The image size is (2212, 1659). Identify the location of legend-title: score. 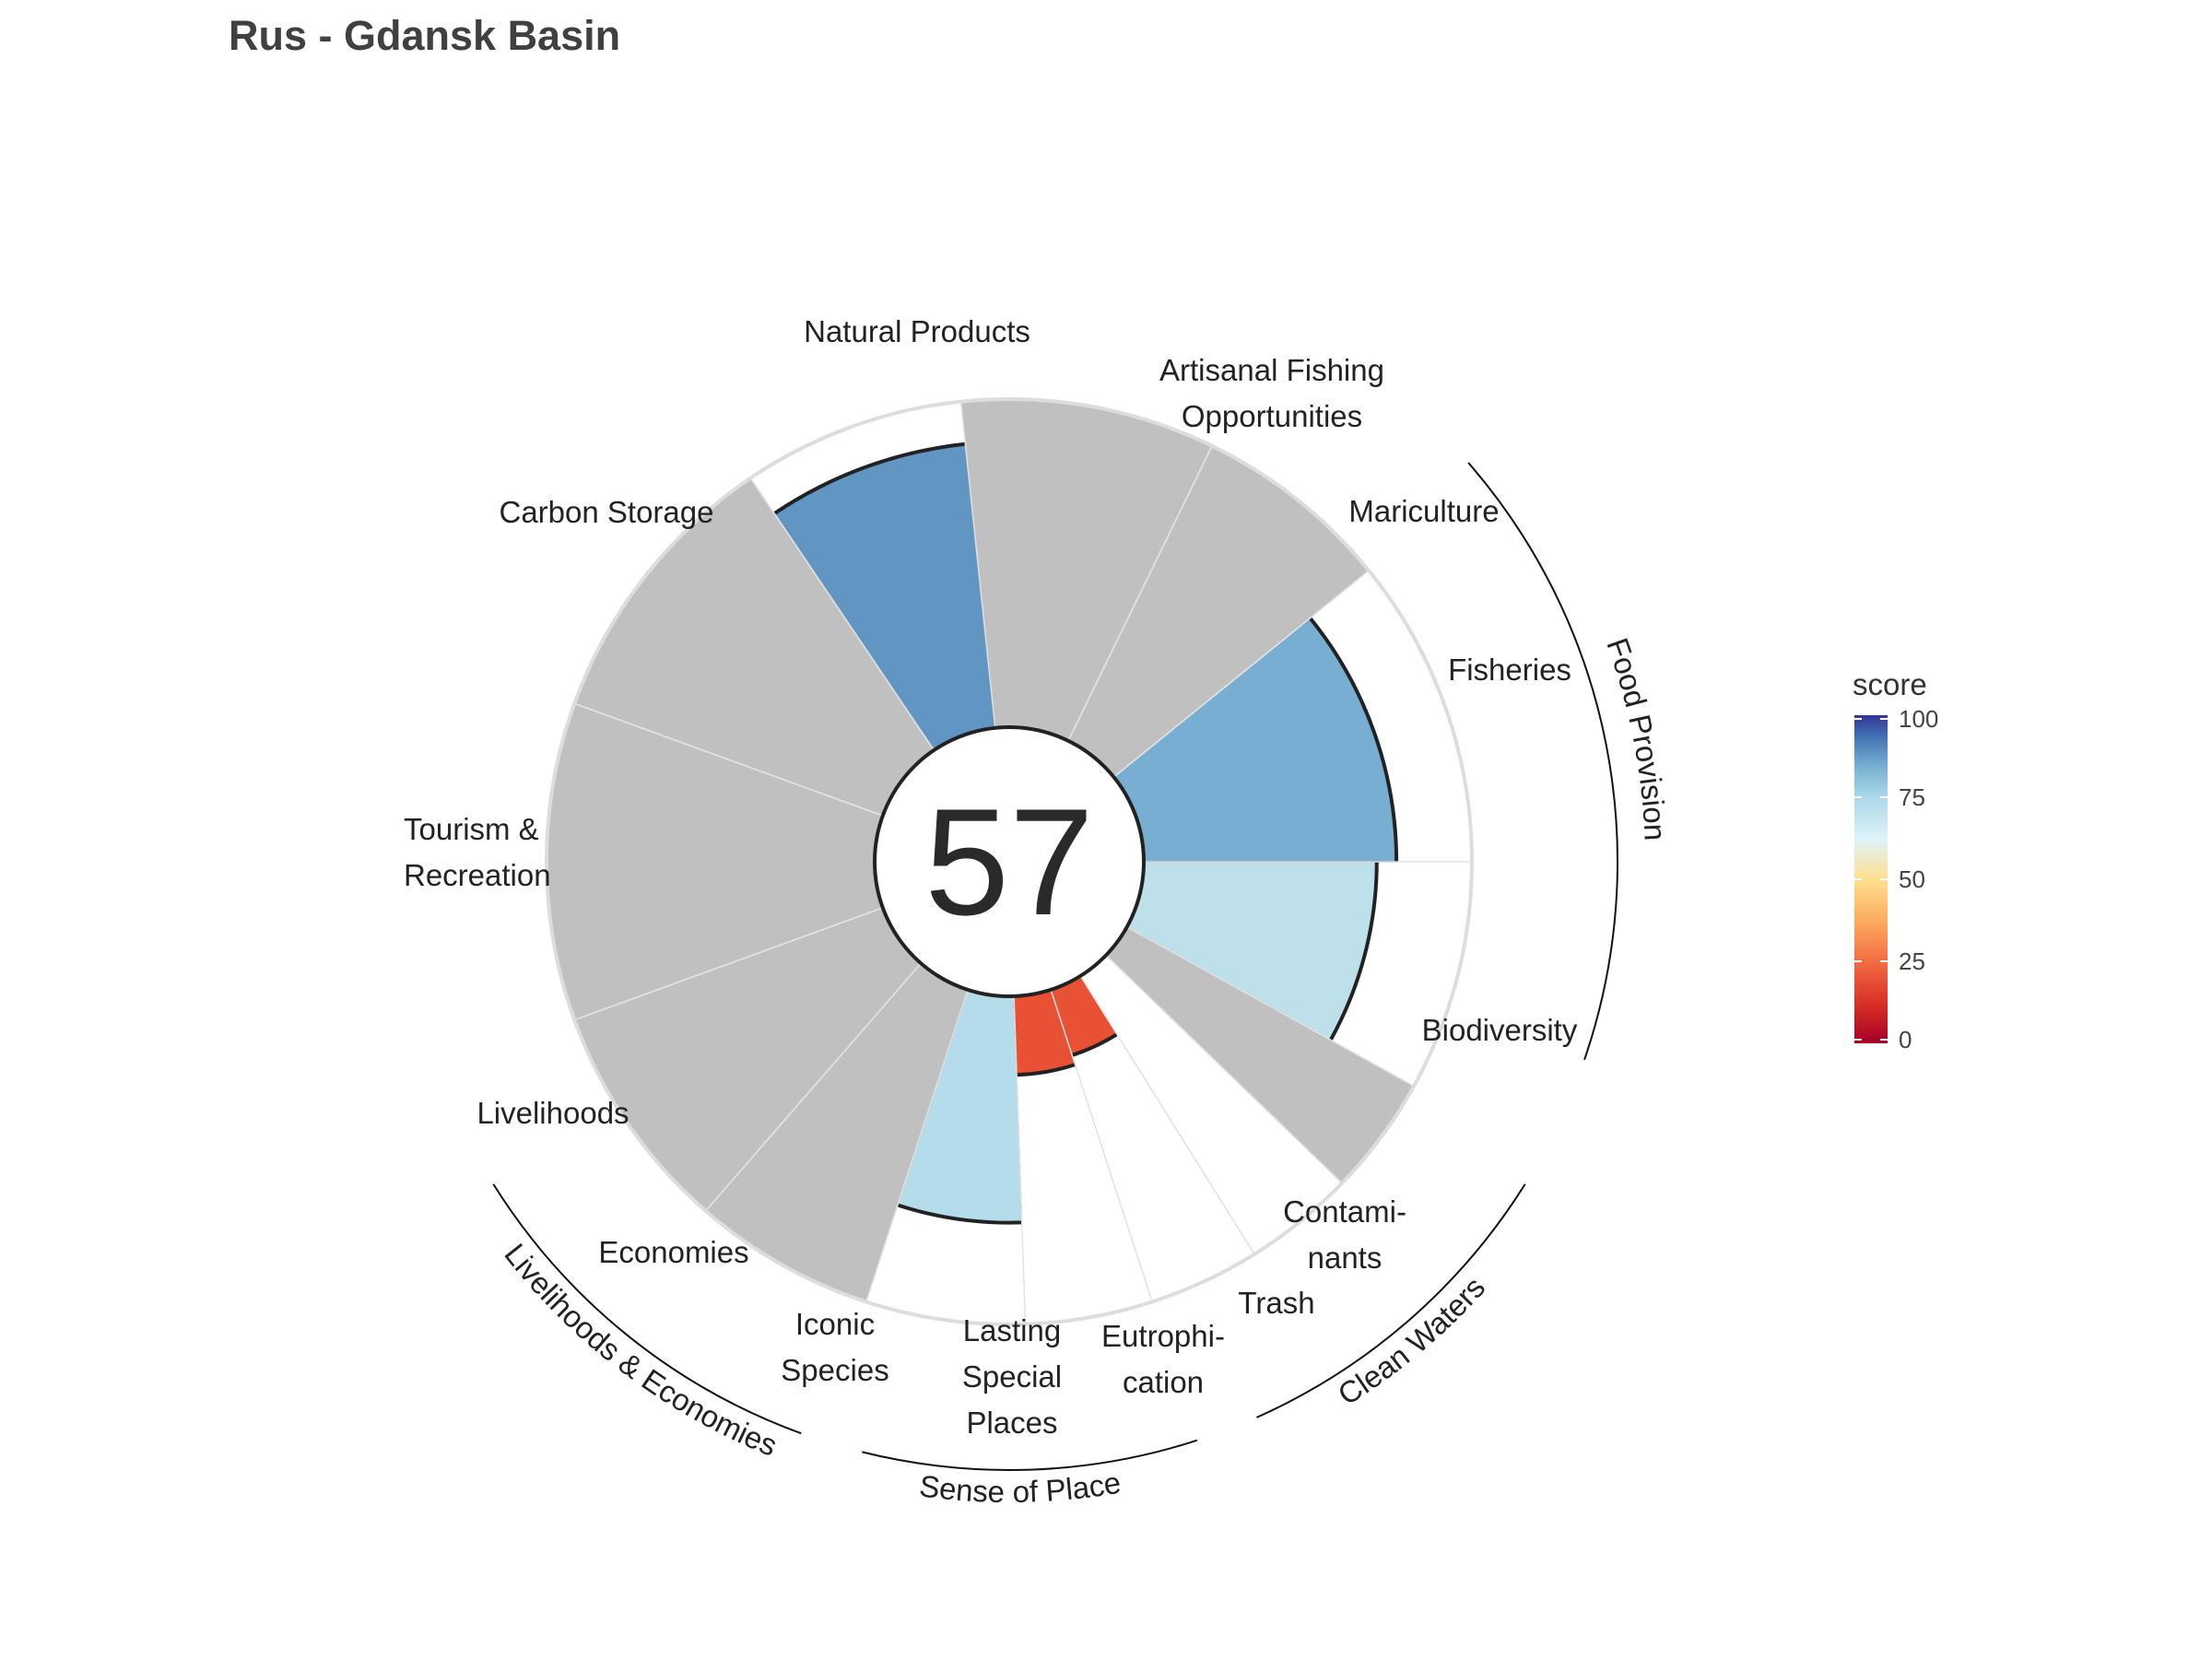
(1890, 684).